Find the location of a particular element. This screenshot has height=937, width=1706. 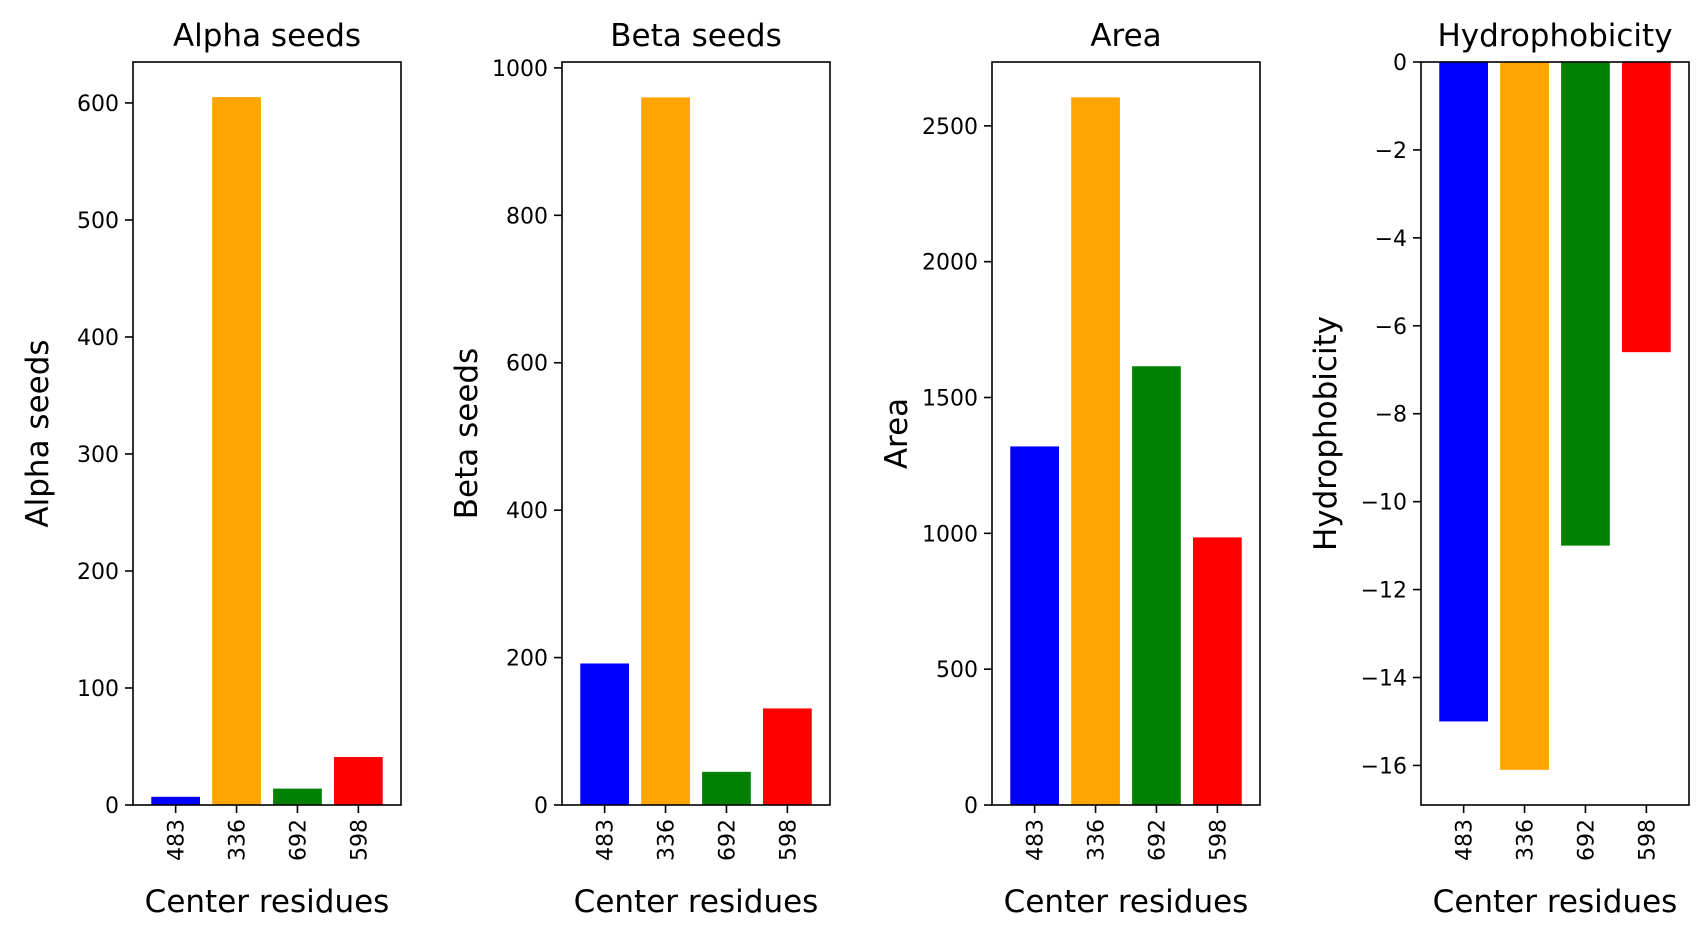

y-axis-label: Alpha seeds is located at coordinates (38, 433).